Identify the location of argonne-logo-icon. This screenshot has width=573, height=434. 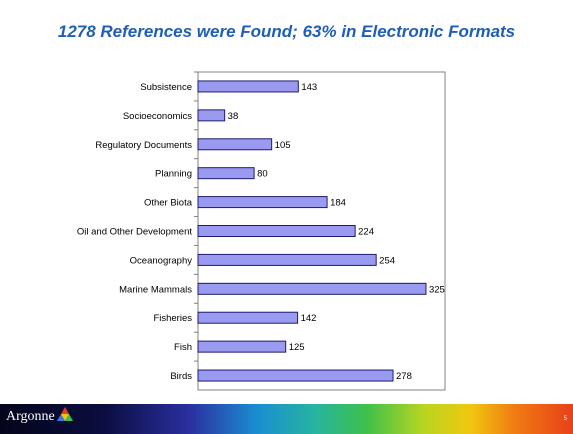
(65, 414).